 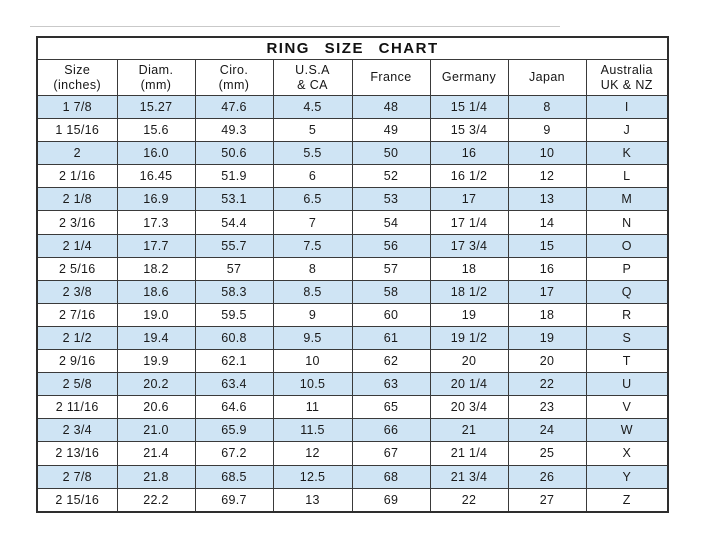 I want to click on table-cell-japan: 17, so click(x=547, y=291).